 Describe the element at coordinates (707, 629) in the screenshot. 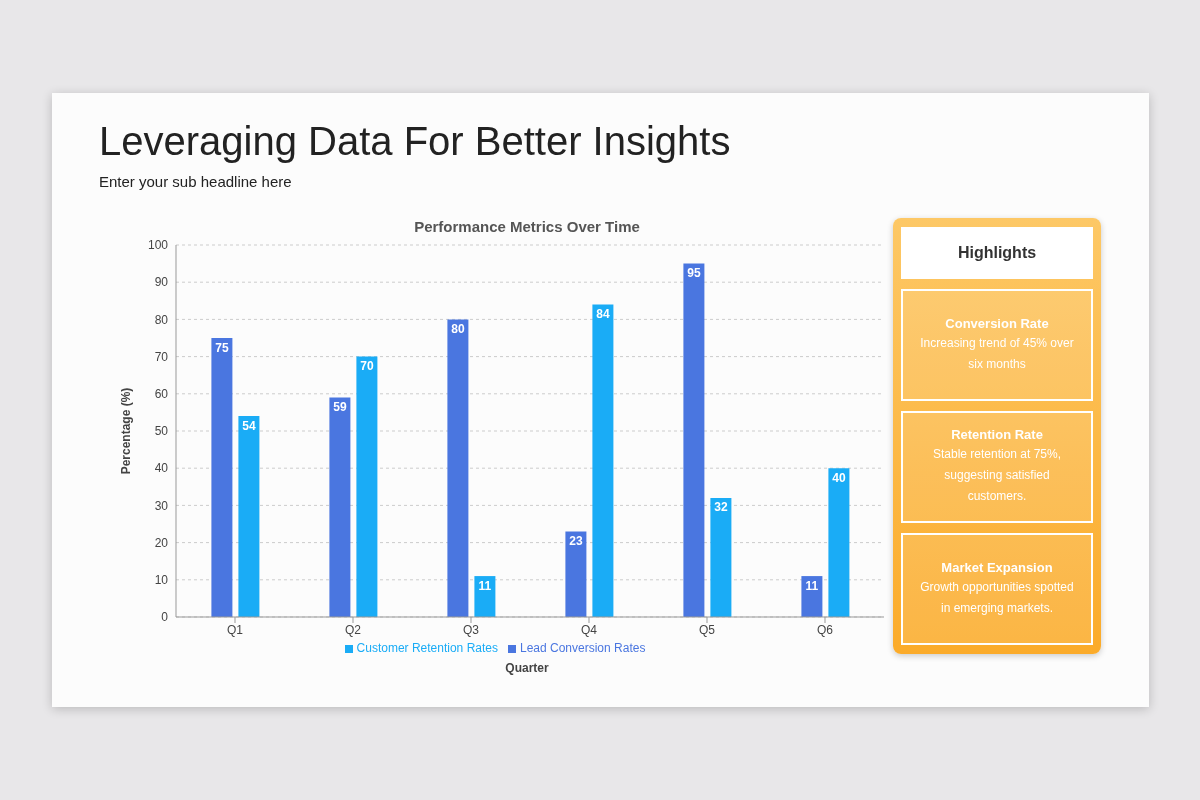

I see `x-tick-label: Q5` at that location.